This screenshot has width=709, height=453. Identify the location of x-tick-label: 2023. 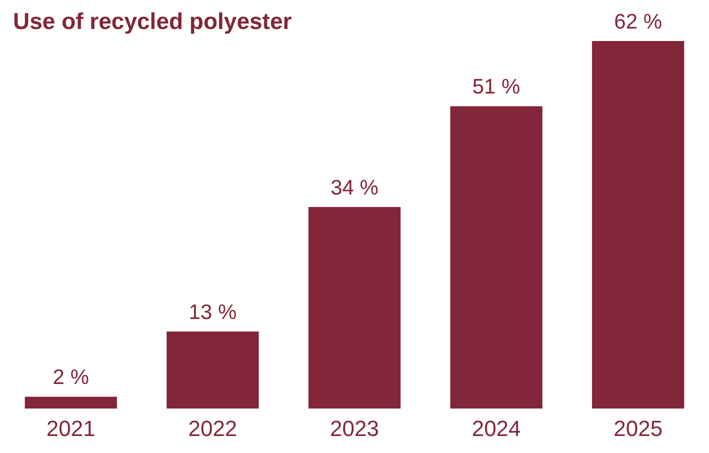
(354, 428).